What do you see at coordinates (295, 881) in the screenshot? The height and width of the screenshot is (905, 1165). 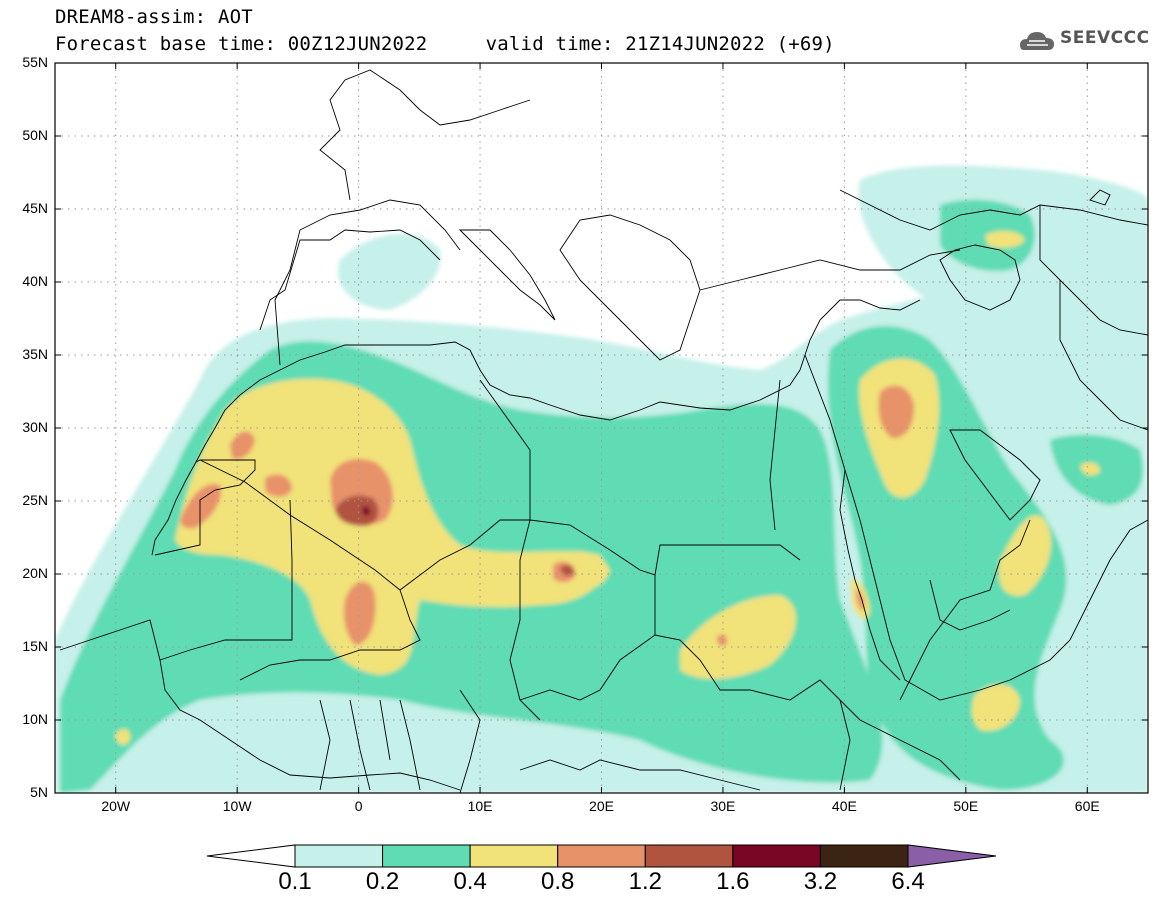 I see `colorbar-label: 0.1` at bounding box center [295, 881].